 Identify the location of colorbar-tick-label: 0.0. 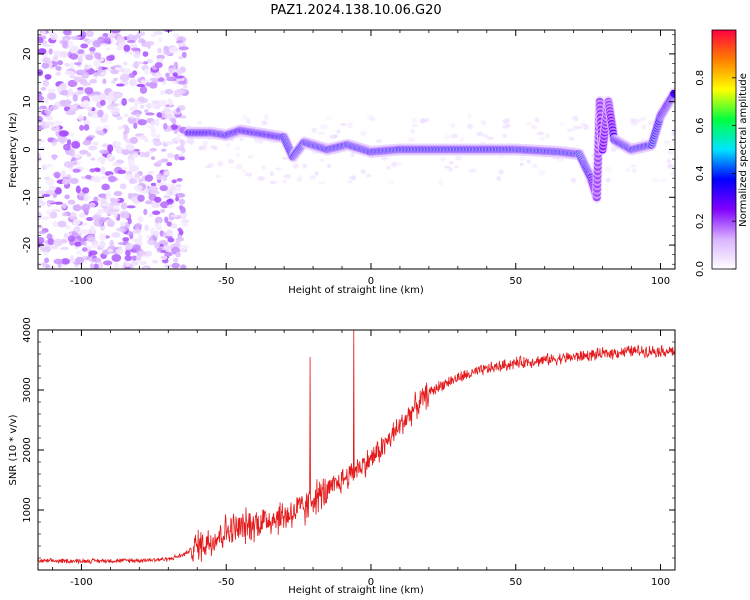
(700, 269).